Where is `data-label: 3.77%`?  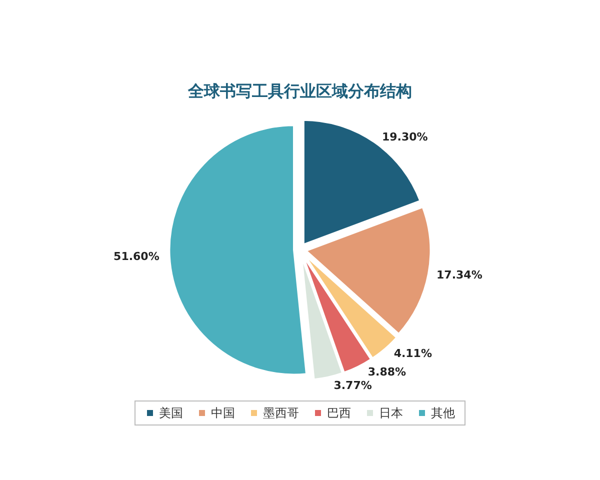
data-label: 3.77% is located at coordinates (353, 385).